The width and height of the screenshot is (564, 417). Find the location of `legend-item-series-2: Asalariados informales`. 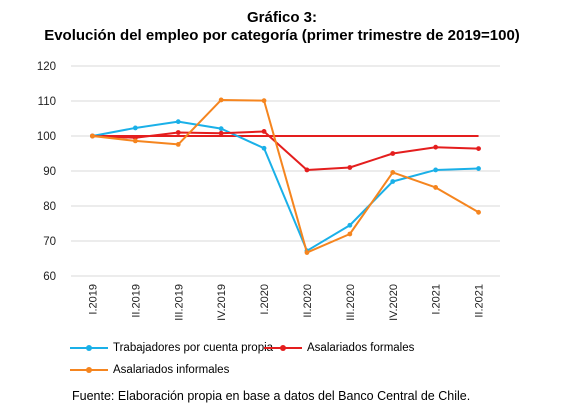

legend-item-series-2: Asalariados informales is located at coordinates (149, 370).